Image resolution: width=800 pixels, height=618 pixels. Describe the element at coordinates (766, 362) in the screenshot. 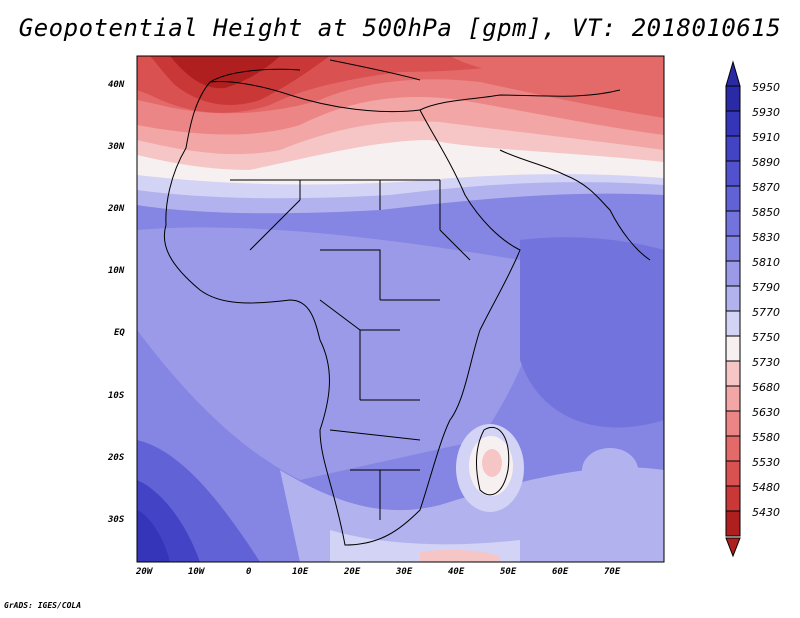

I see `colorbar-label: 5730` at that location.